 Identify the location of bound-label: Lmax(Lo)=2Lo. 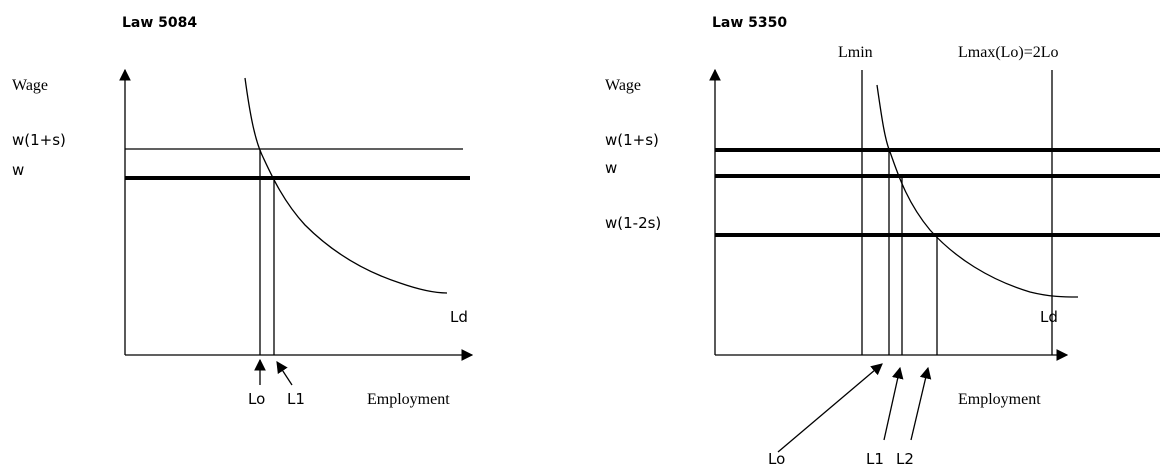
(1008, 52).